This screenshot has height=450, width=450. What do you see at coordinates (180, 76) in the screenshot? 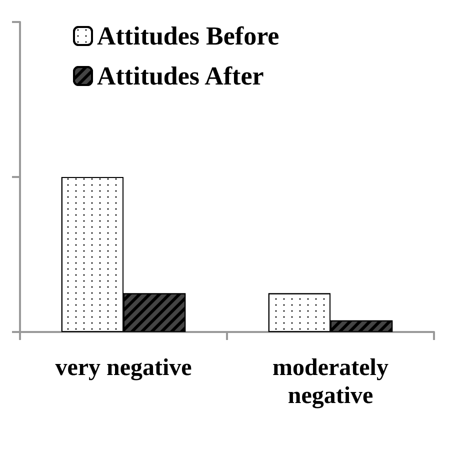
I see `legend-label: Attitudes After` at bounding box center [180, 76].